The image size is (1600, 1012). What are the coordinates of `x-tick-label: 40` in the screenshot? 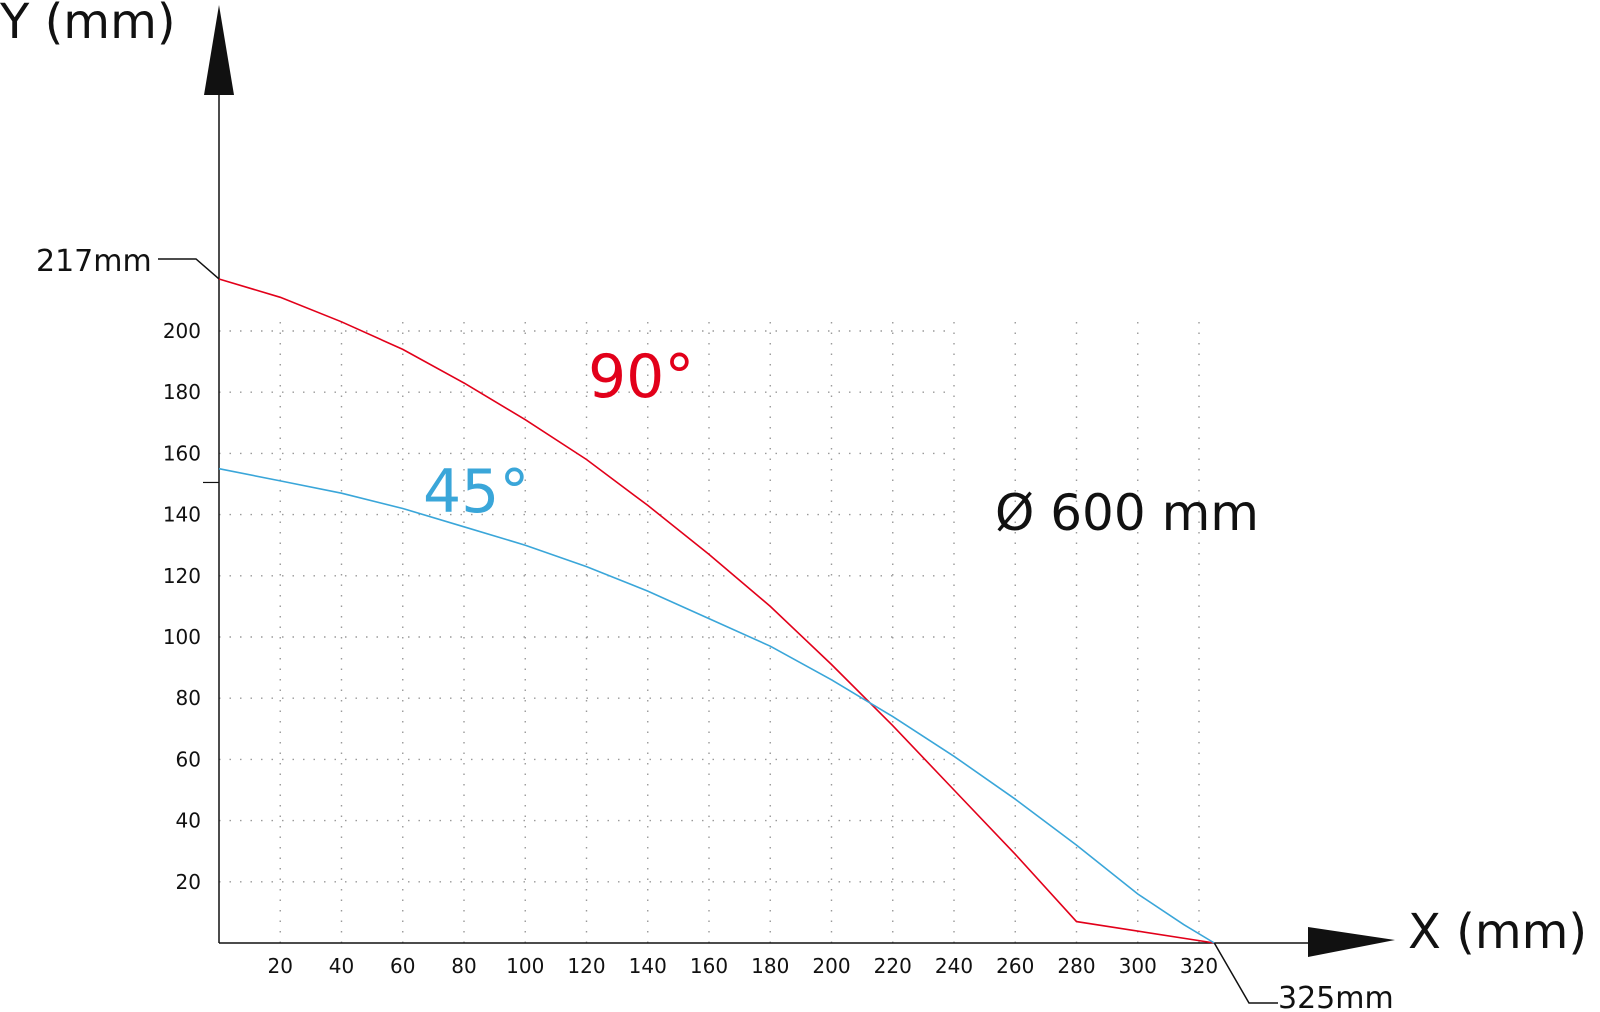 It's located at (341, 966).